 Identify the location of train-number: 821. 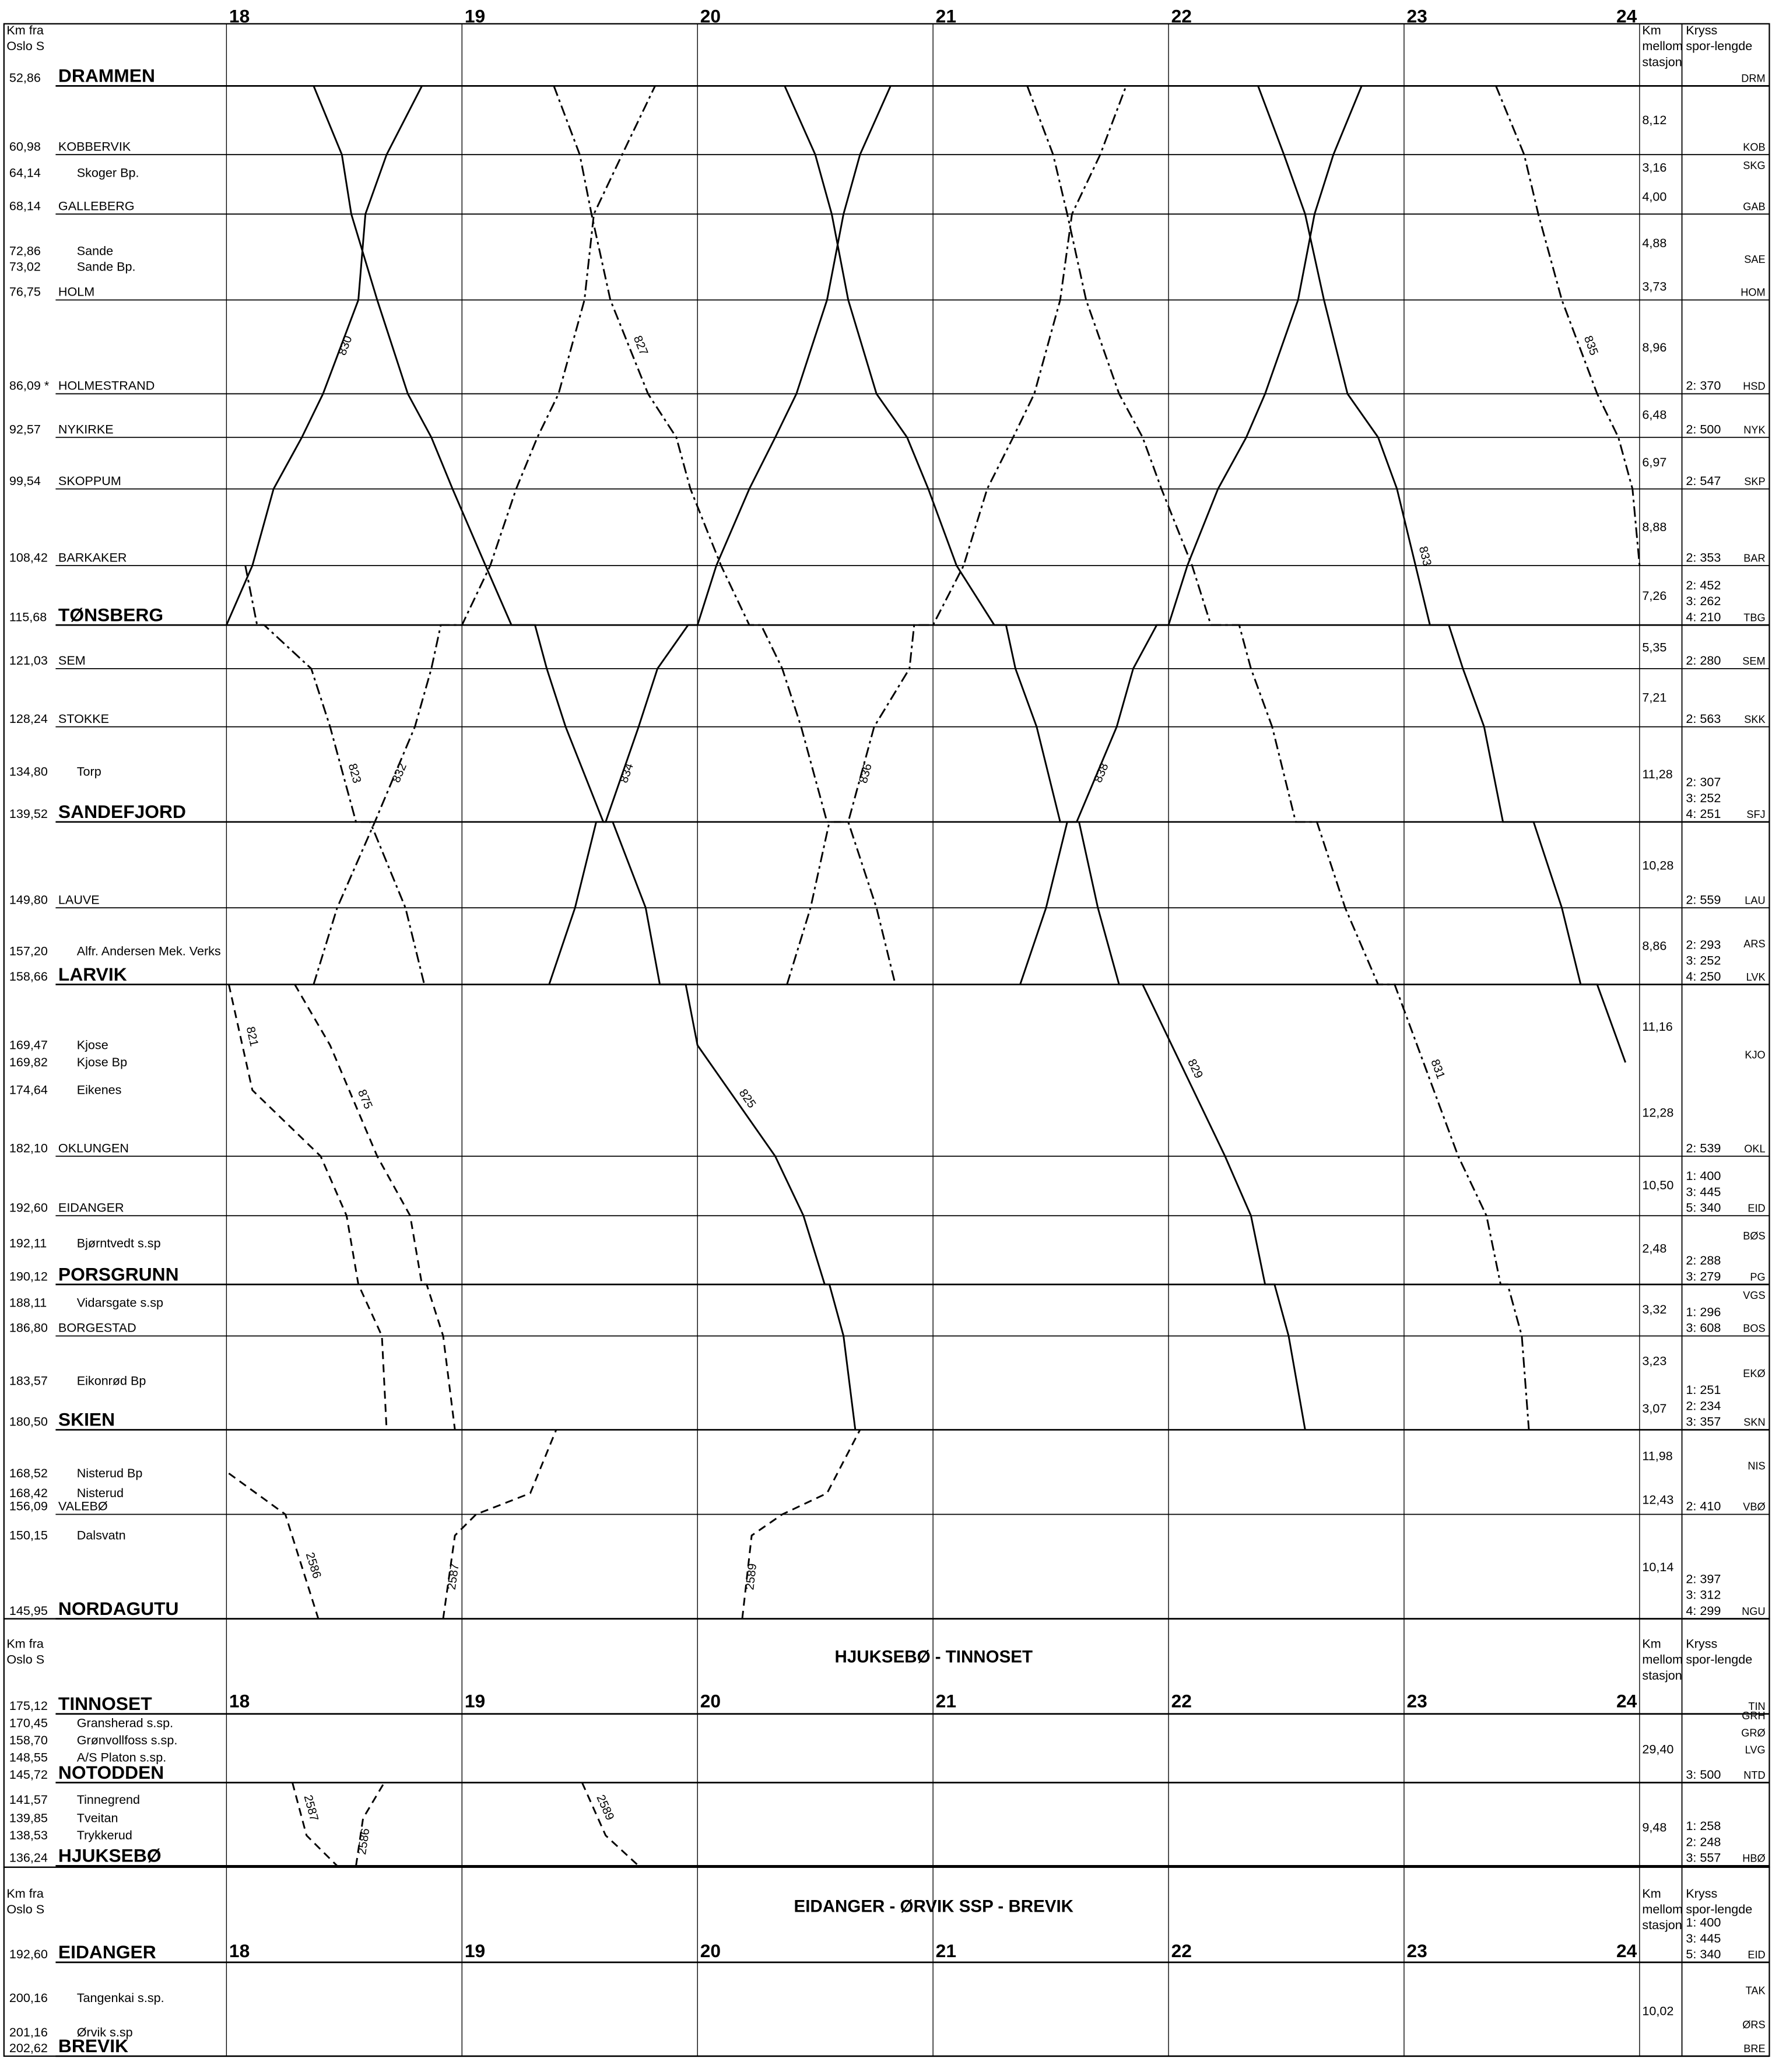
(252, 1037).